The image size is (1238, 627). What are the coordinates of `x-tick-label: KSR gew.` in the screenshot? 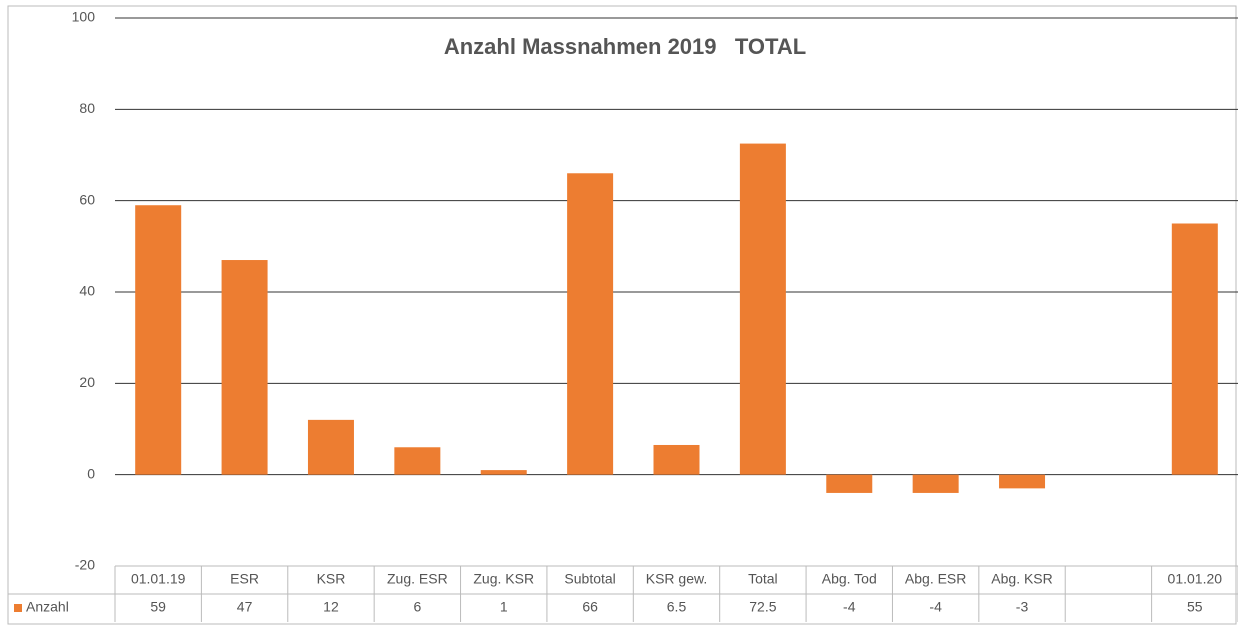 It's located at (676, 579).